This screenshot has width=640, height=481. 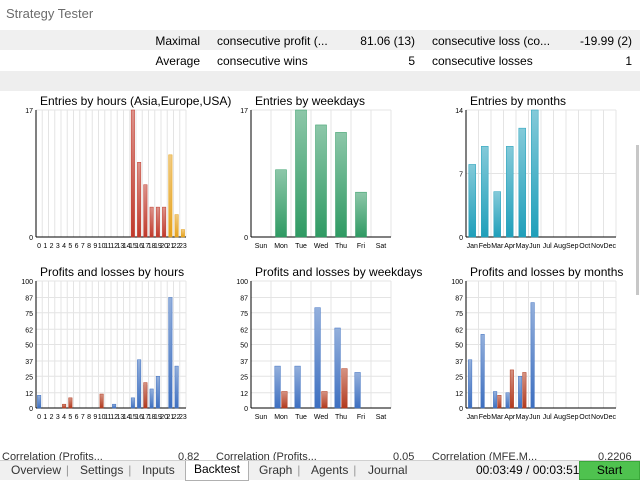 I want to click on y-tick-label: 14, so click(x=459, y=111).